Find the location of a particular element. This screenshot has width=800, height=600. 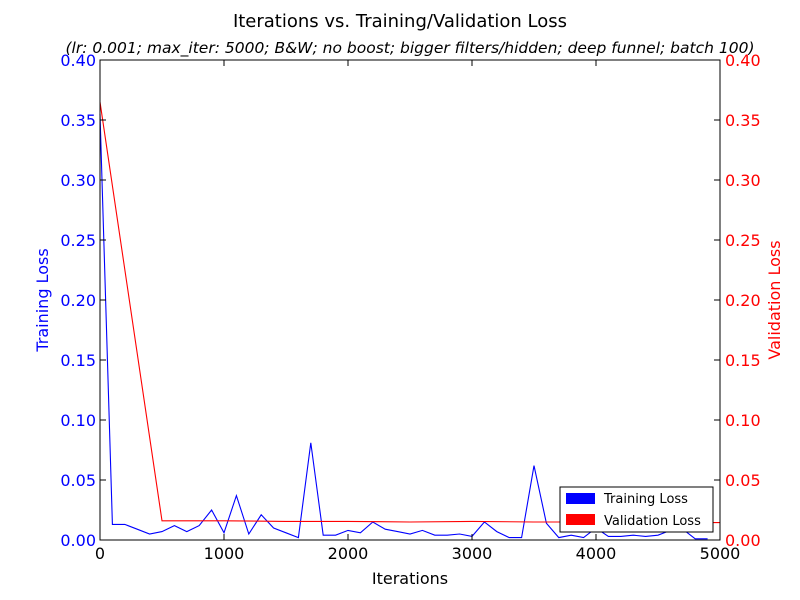

x-tick-label: 5000 is located at coordinates (720, 553).